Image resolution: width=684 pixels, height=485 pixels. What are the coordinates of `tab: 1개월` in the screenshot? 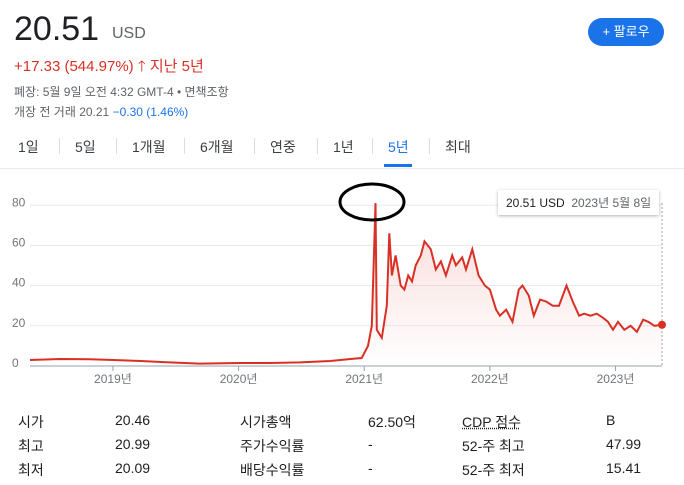 It's located at (149, 147).